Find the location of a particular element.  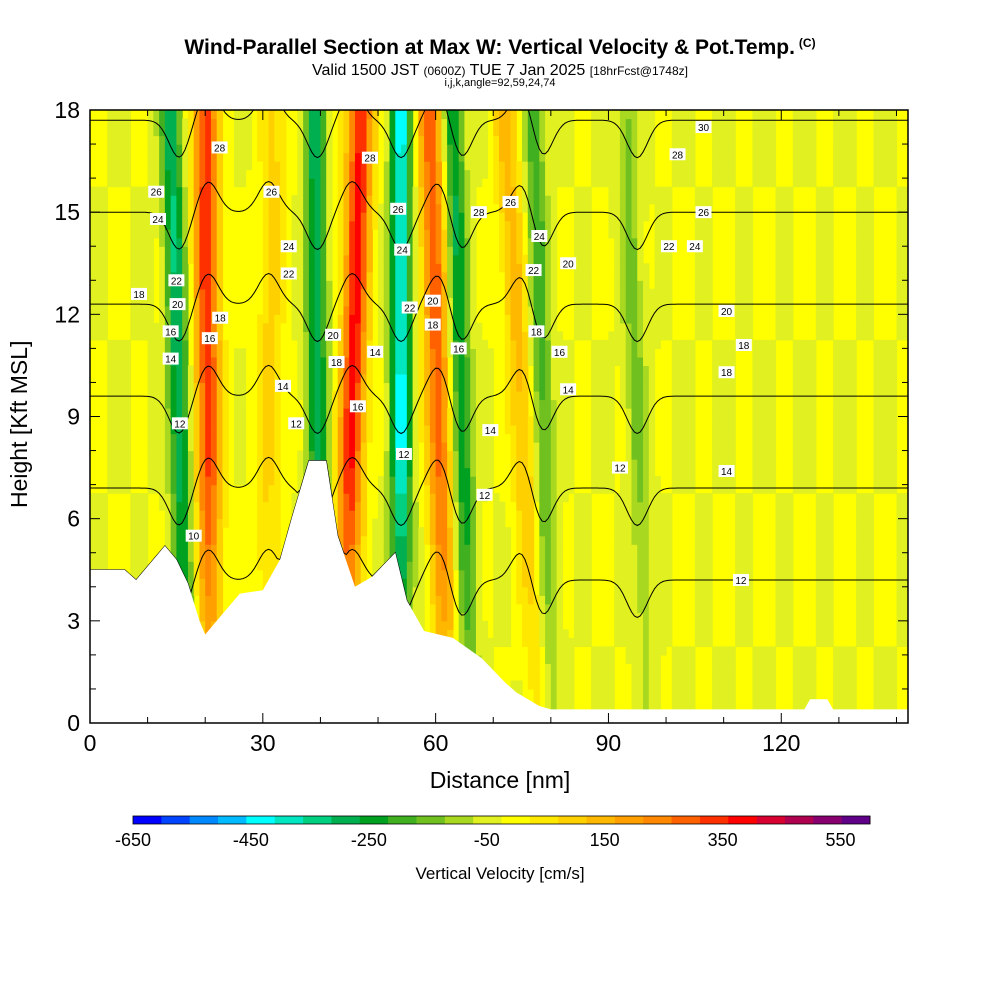

y-tick-label: 12 is located at coordinates (67, 314).